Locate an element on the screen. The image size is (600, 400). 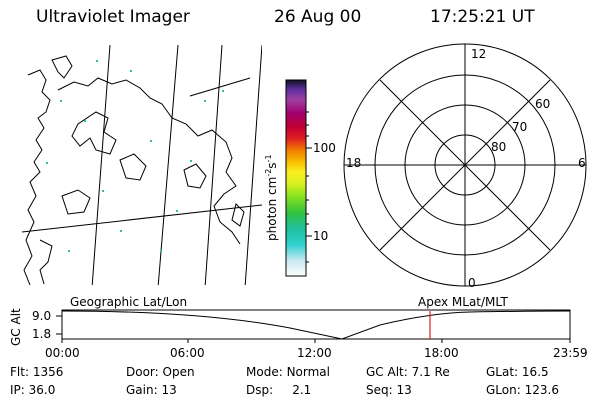
color-scale-tick-label: 100 is located at coordinates (324, 148).